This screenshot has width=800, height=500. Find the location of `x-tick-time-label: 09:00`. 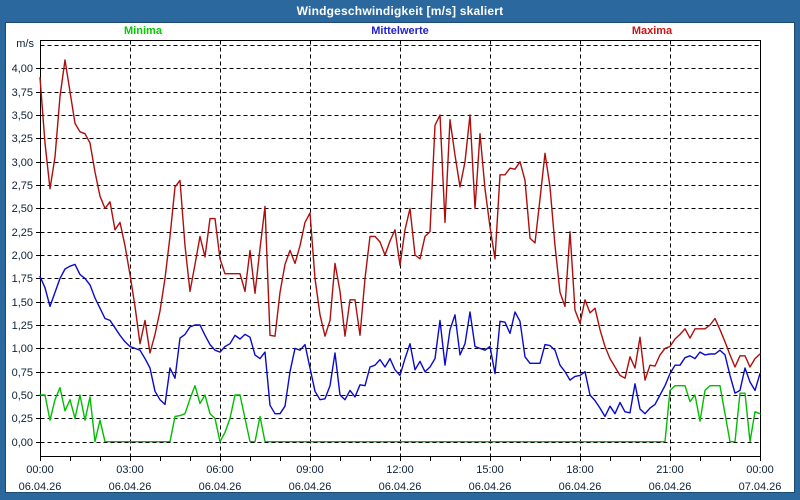

x-tick-time-label: 09:00 is located at coordinates (310, 470).